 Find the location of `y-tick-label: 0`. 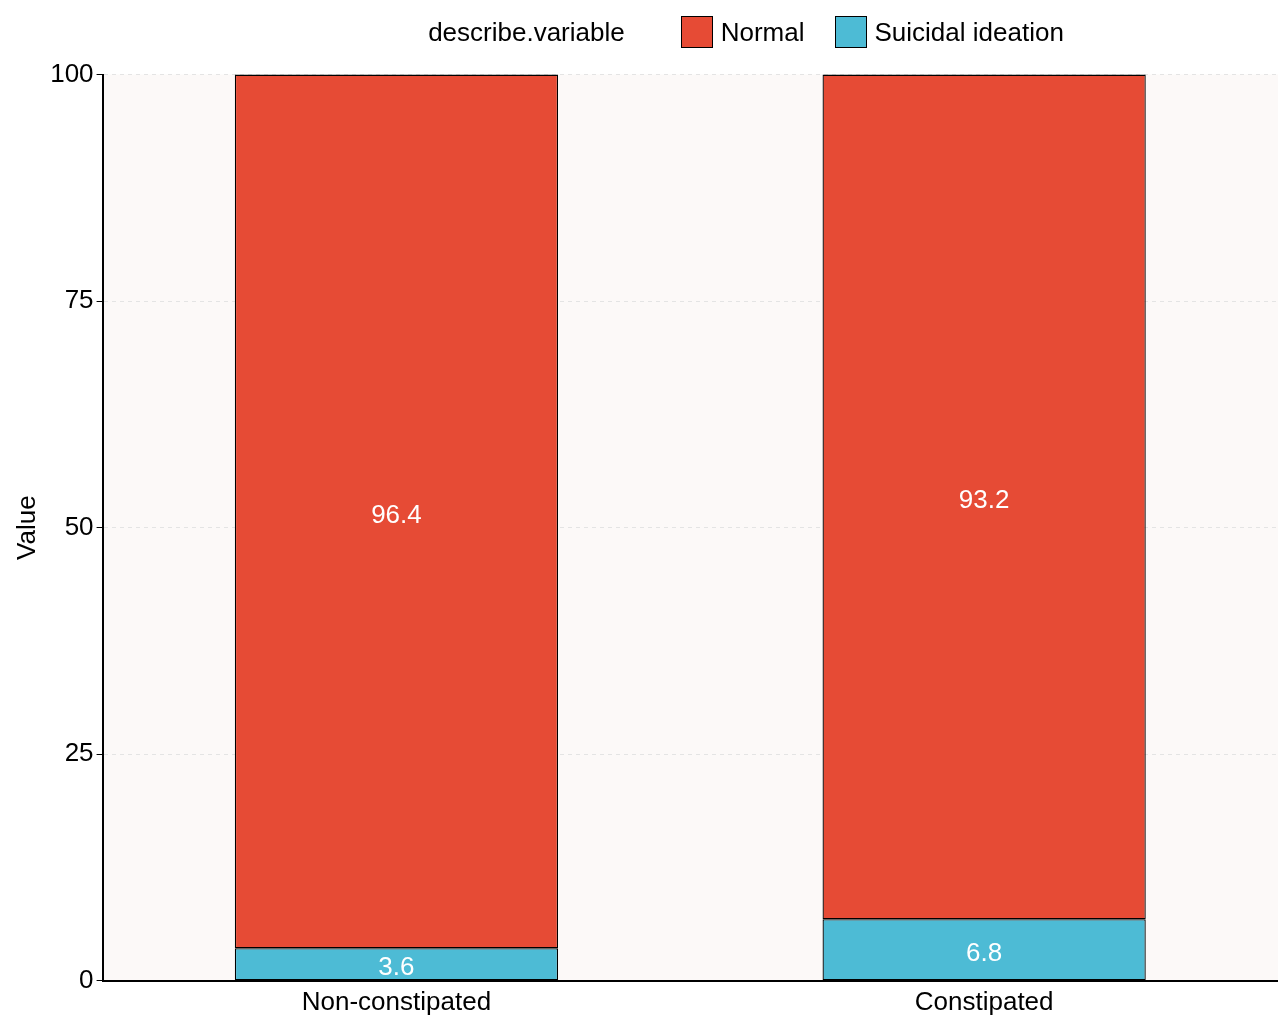

y-tick-label: 0 is located at coordinates (86, 978).